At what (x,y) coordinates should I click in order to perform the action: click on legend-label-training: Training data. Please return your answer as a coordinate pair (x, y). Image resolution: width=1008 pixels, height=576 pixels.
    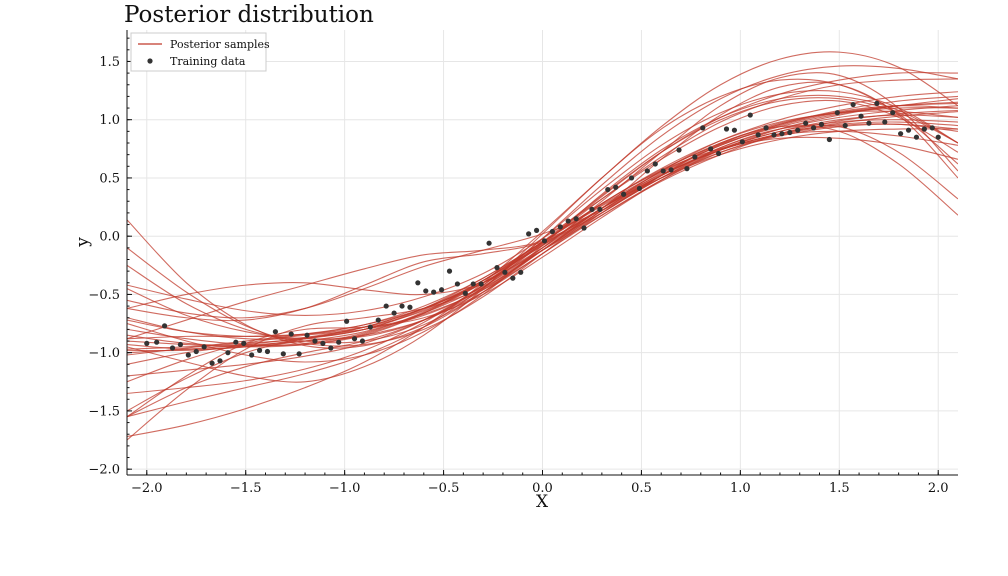
    Looking at the image, I should click on (208, 61).